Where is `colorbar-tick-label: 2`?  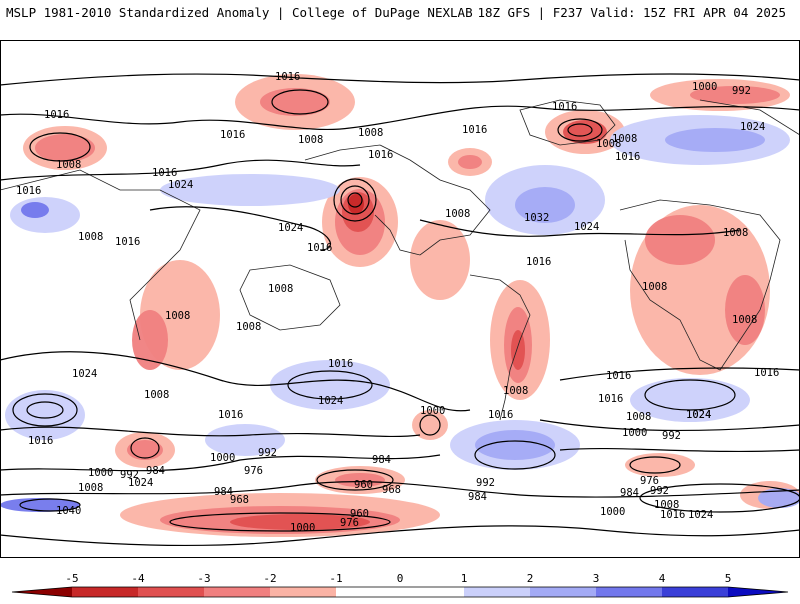
colorbar-tick-label: 2 is located at coordinates (530, 578).